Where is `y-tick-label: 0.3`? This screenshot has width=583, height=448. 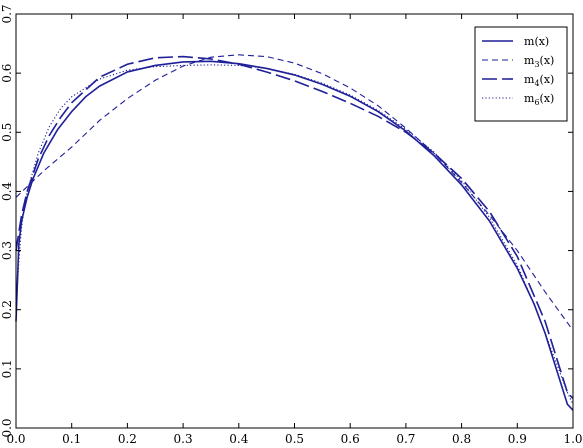 y-tick-label: 0.3 is located at coordinates (7, 250).